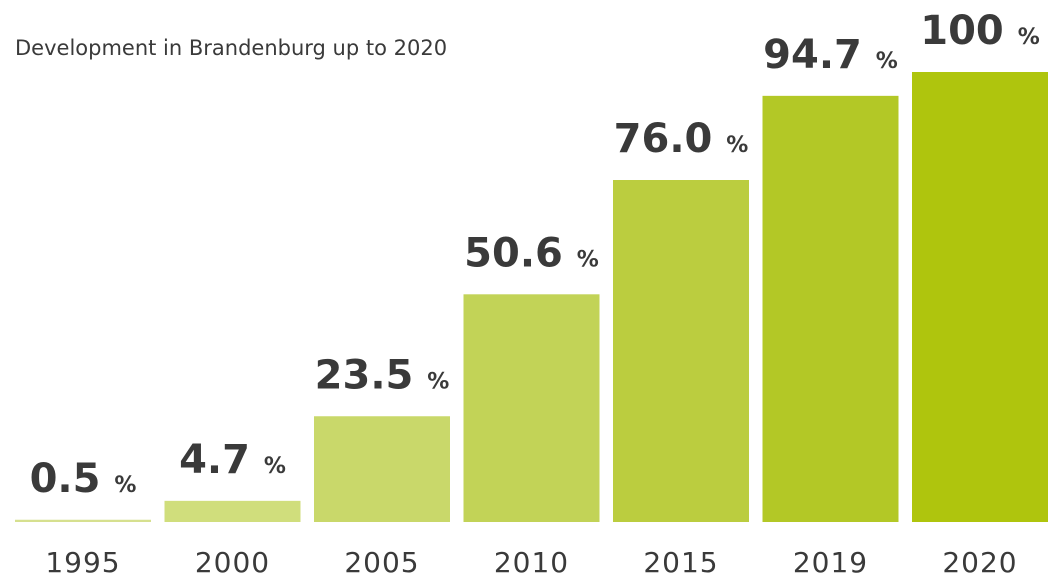 Image resolution: width=1048 pixels, height=578 pixels. Describe the element at coordinates (979, 31) in the screenshot. I see `value-label: 100 %` at that location.